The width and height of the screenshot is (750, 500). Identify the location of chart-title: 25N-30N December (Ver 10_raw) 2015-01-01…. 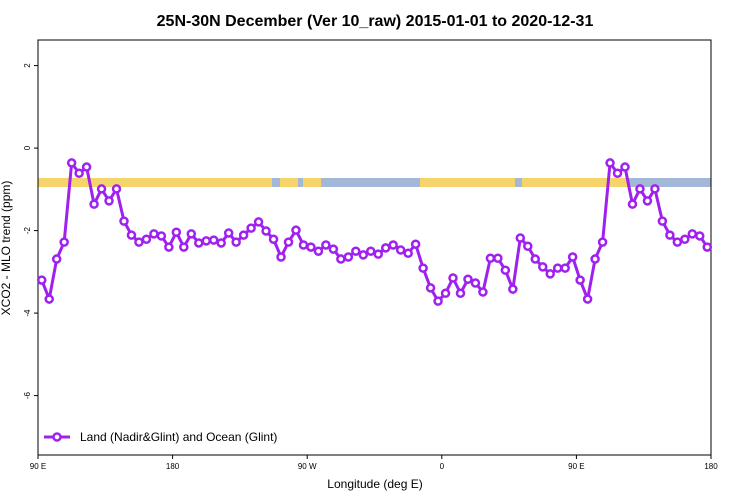
(375, 21).